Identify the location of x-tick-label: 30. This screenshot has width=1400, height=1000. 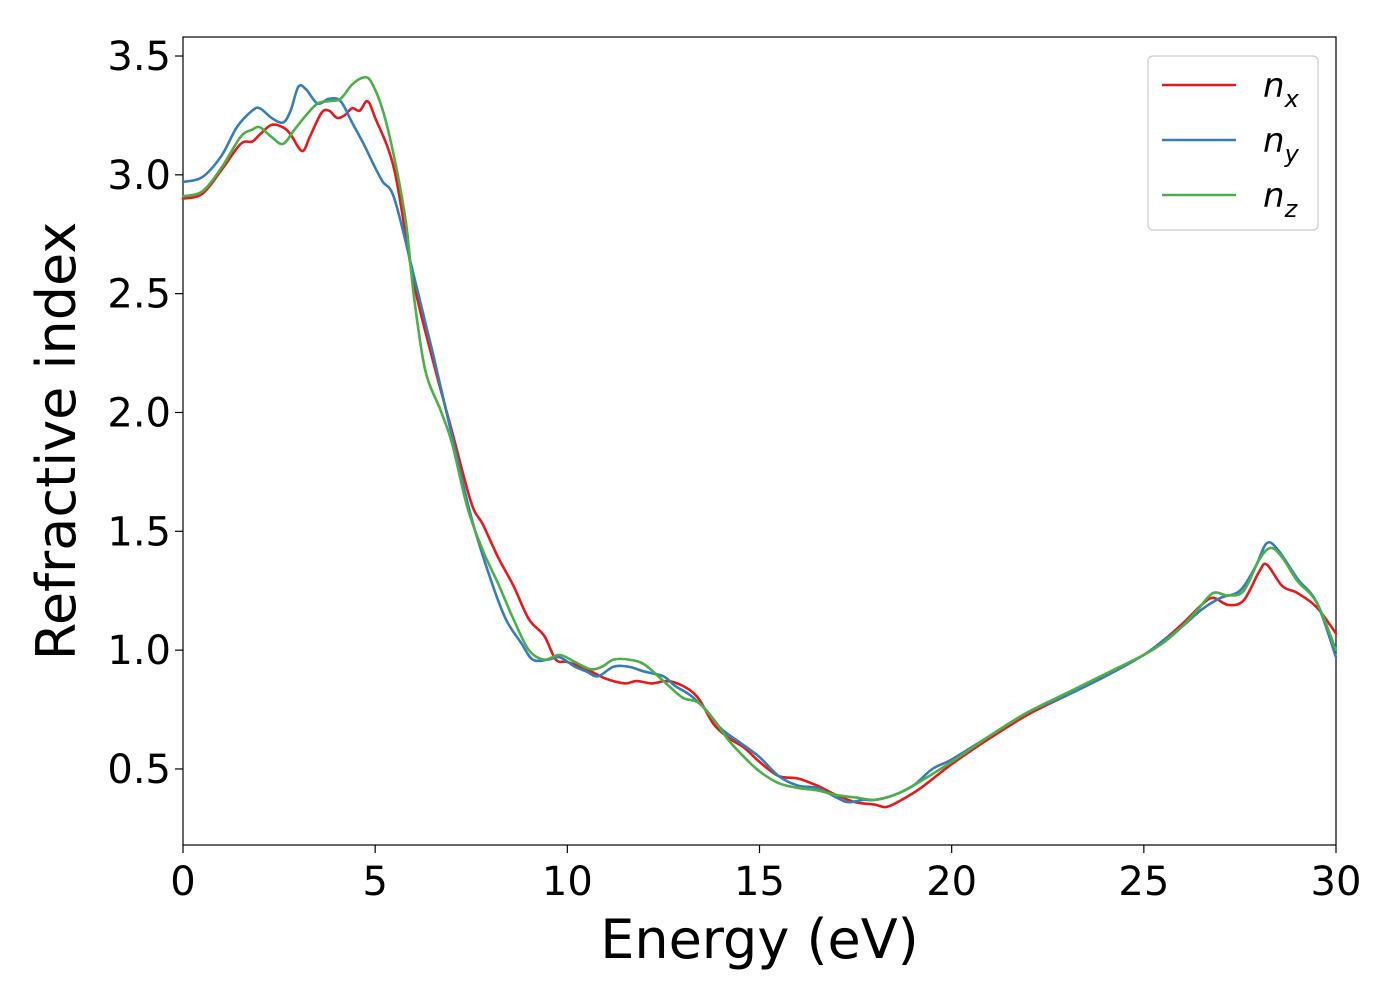
(1336, 882).